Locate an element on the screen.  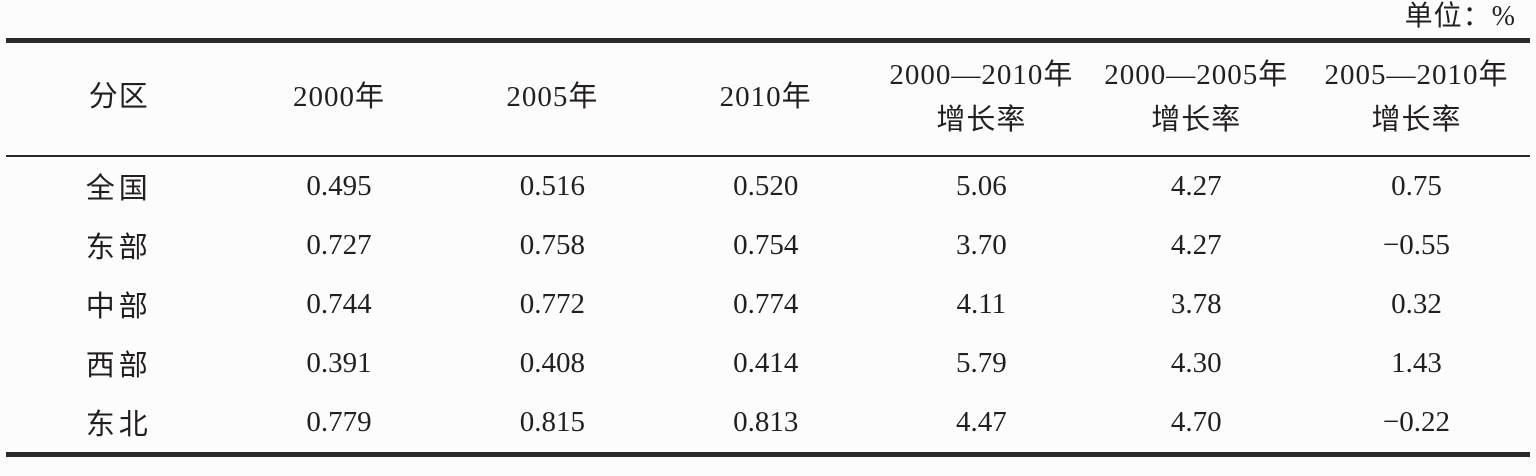
column-header-region: 分区 is located at coordinates (119, 98).